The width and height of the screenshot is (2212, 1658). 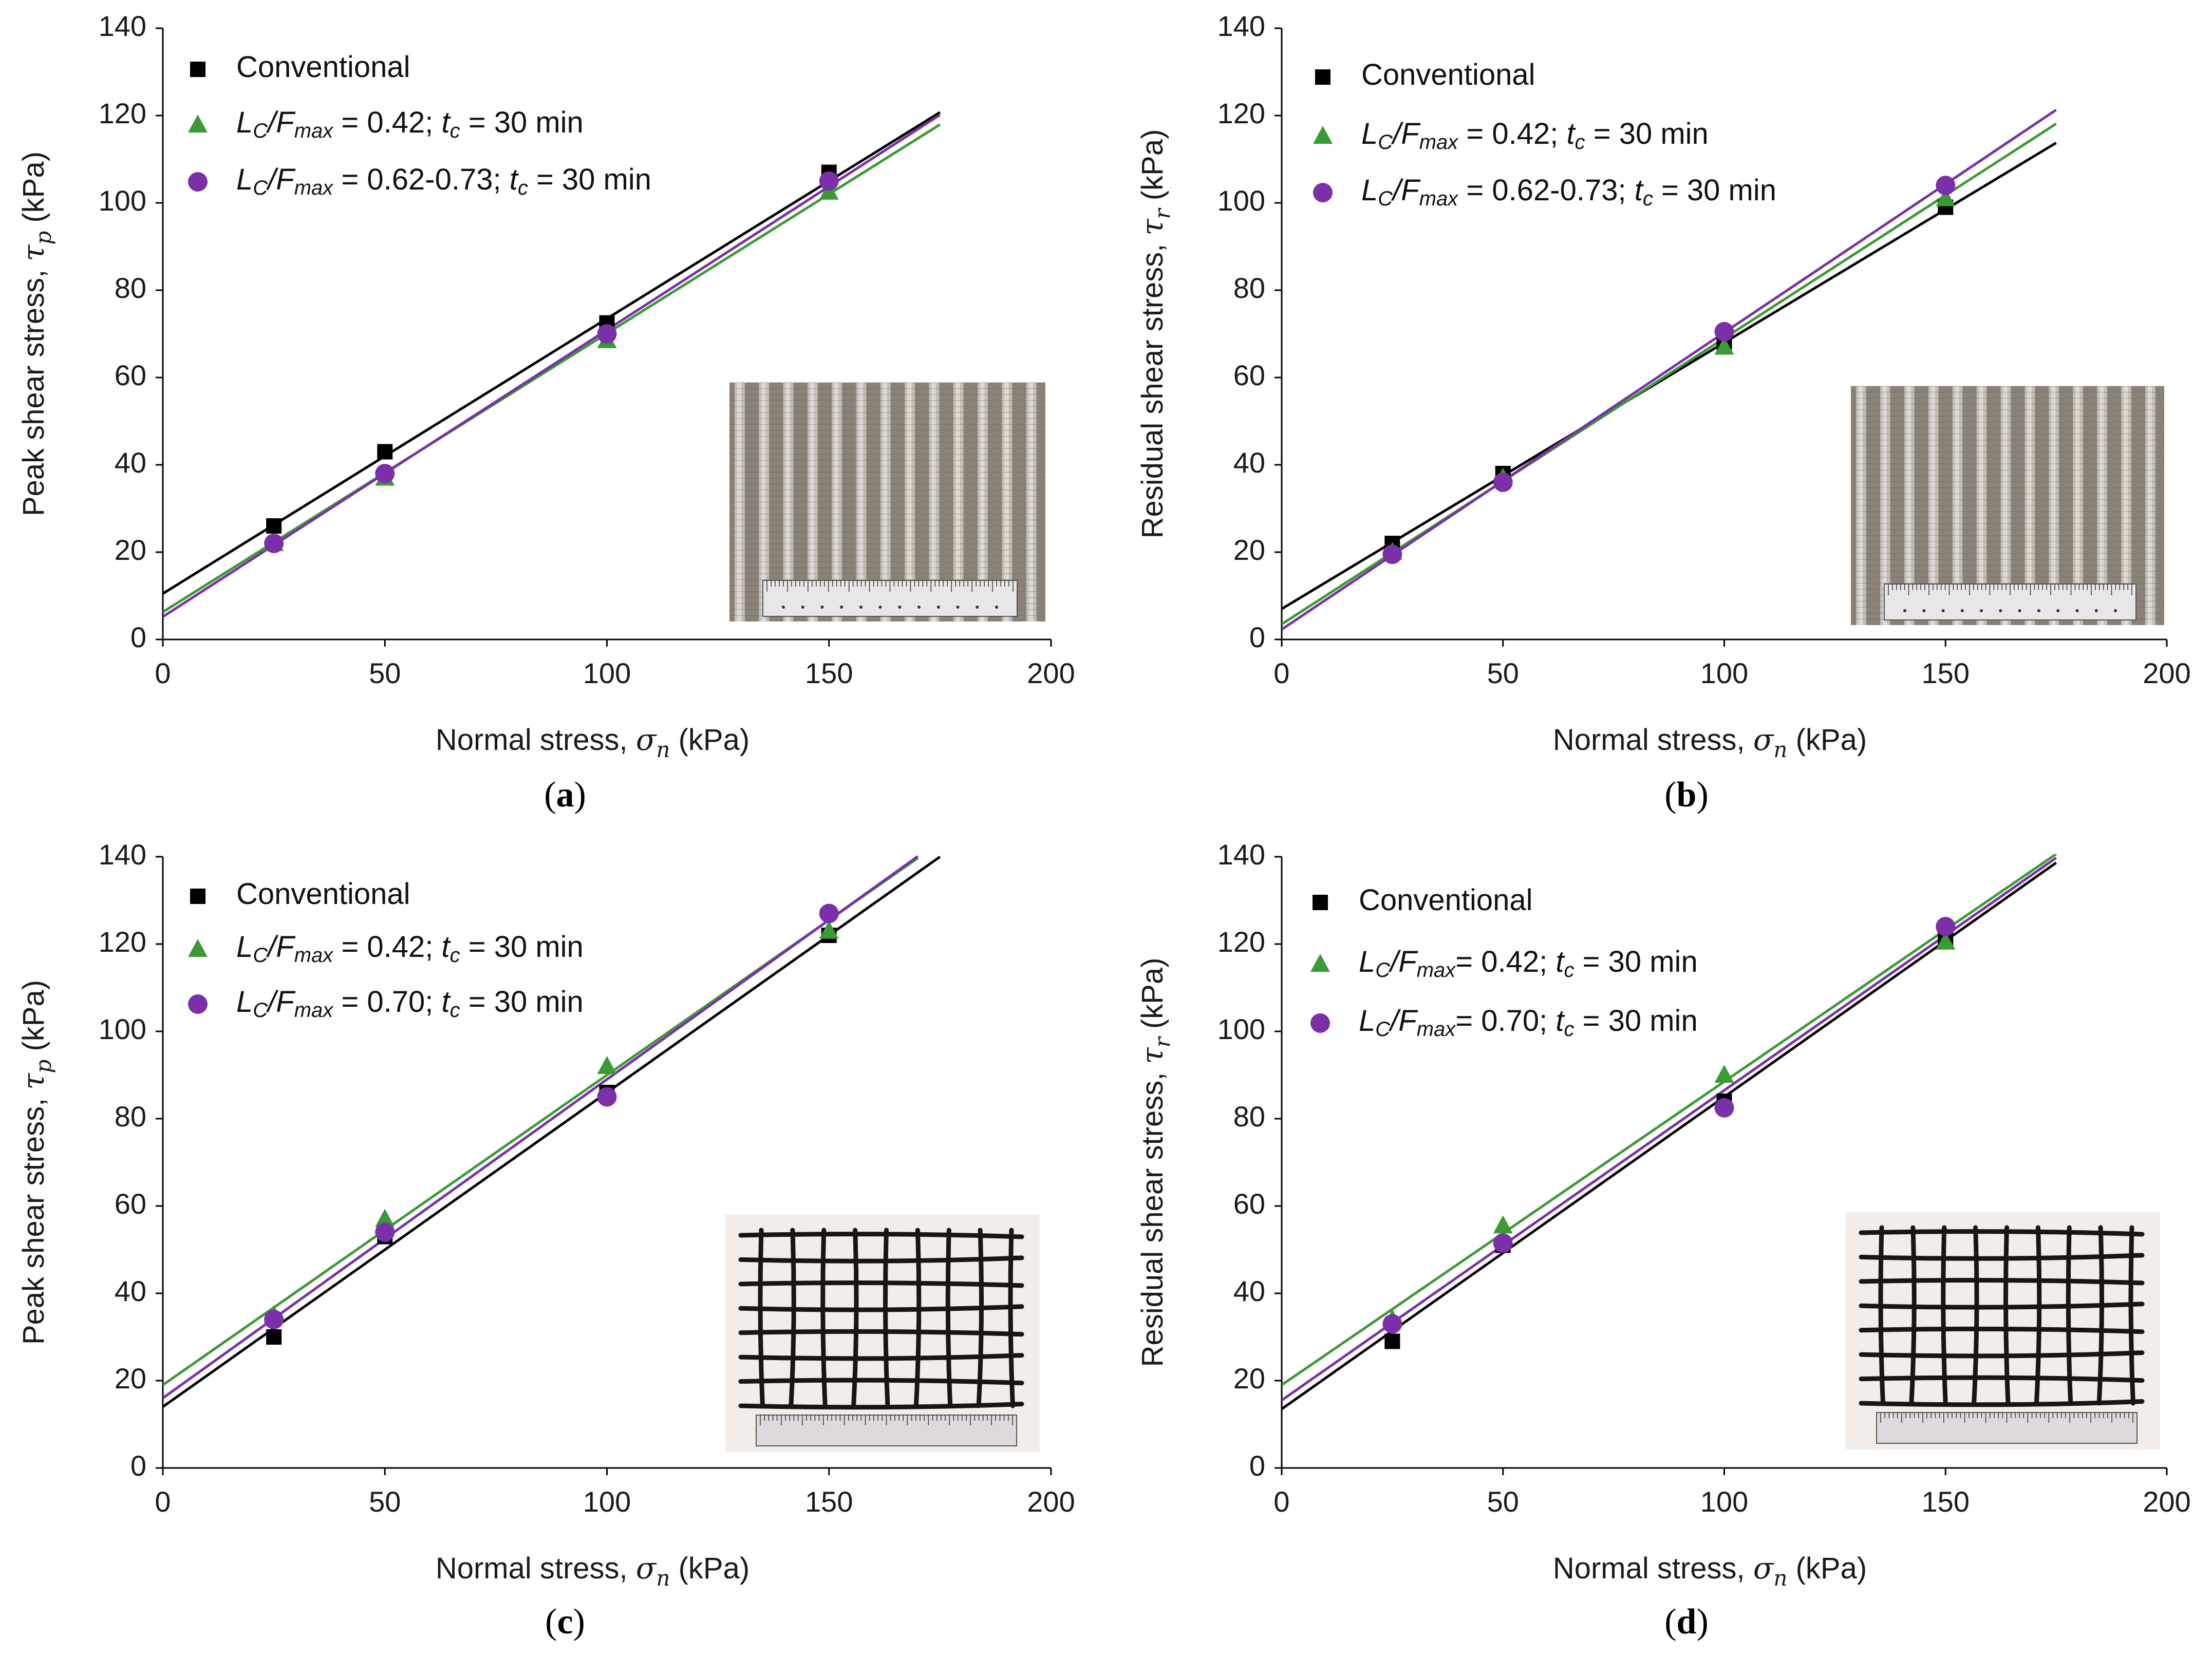 What do you see at coordinates (410, 1003) in the screenshot?
I see `legend-label: LC/Fmax = 0.70; tc = 30 min` at bounding box center [410, 1003].